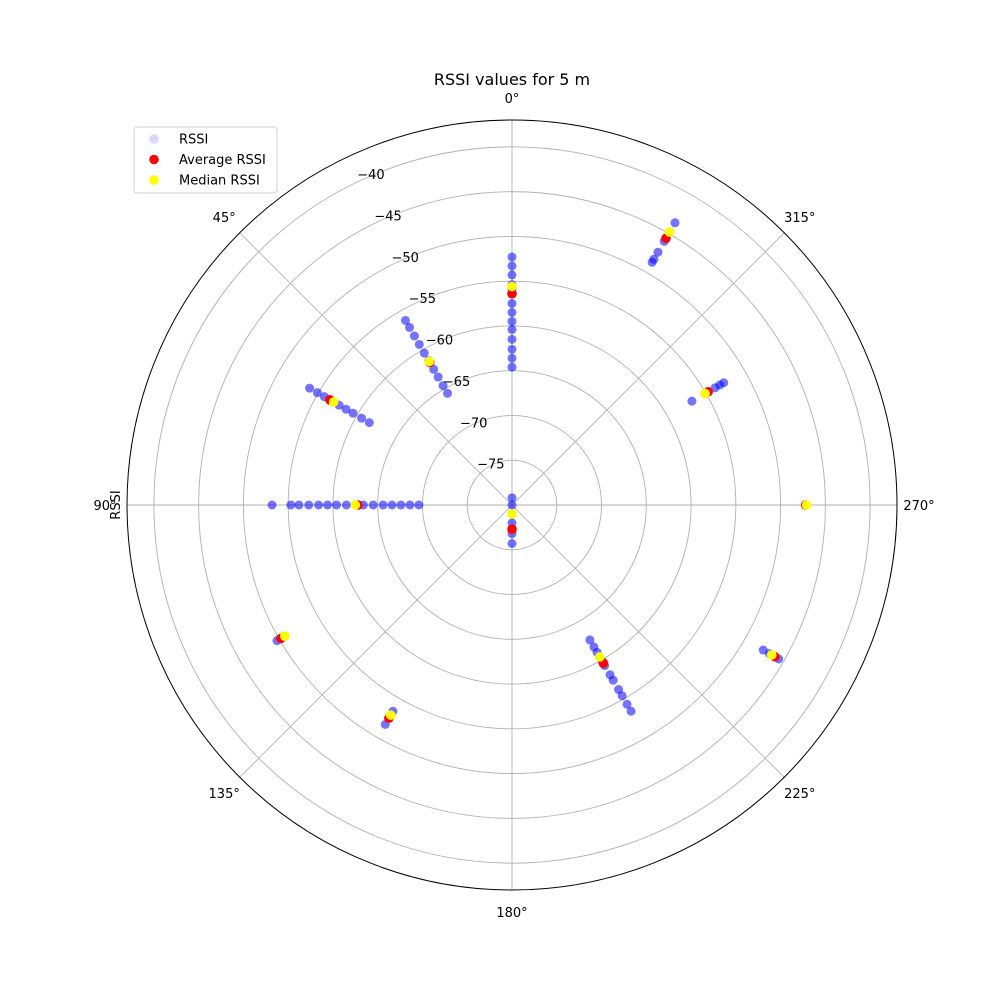 This screenshot has height=1000, width=1000. I want to click on theta-tick-label: 225°, so click(799, 794).